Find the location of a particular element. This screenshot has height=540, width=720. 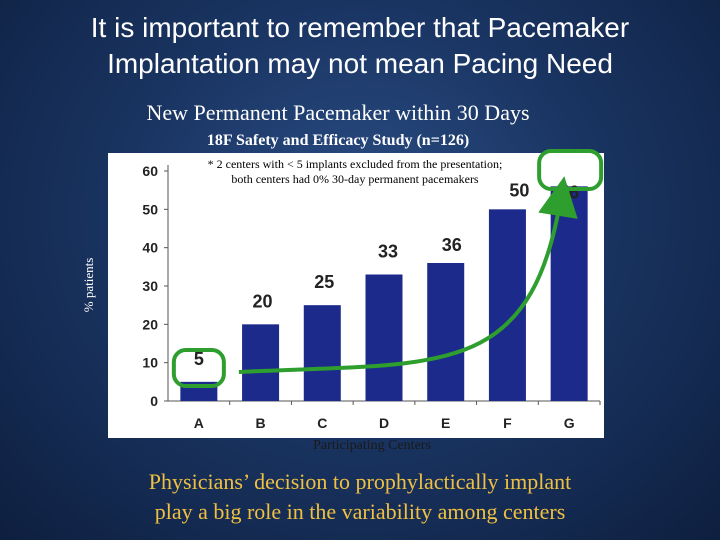

bar-B is located at coordinates (261, 362).